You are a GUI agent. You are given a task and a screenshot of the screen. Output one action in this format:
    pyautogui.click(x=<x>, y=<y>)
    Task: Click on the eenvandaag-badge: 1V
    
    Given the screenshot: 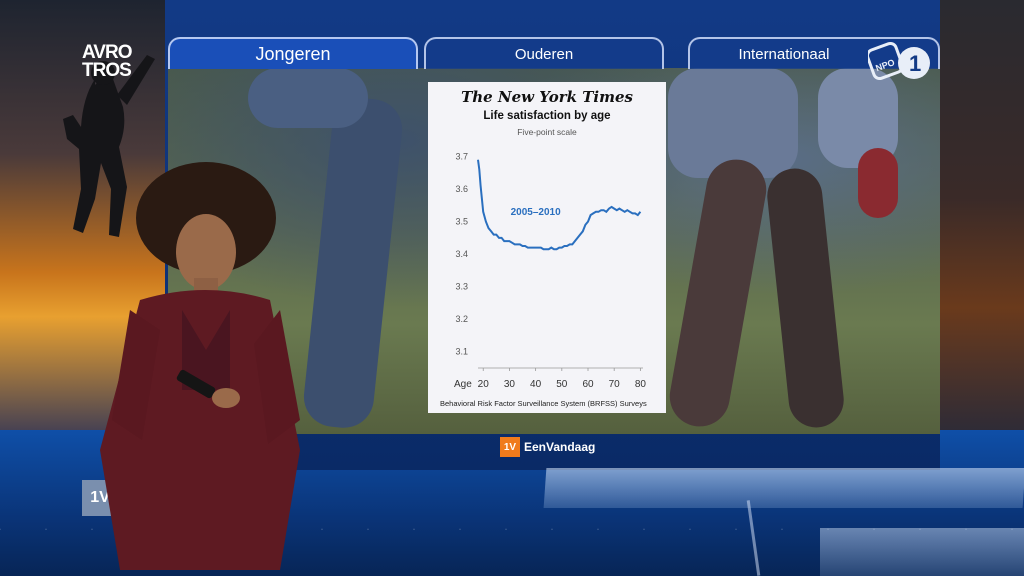 What is the action you would take?
    pyautogui.click(x=510, y=447)
    